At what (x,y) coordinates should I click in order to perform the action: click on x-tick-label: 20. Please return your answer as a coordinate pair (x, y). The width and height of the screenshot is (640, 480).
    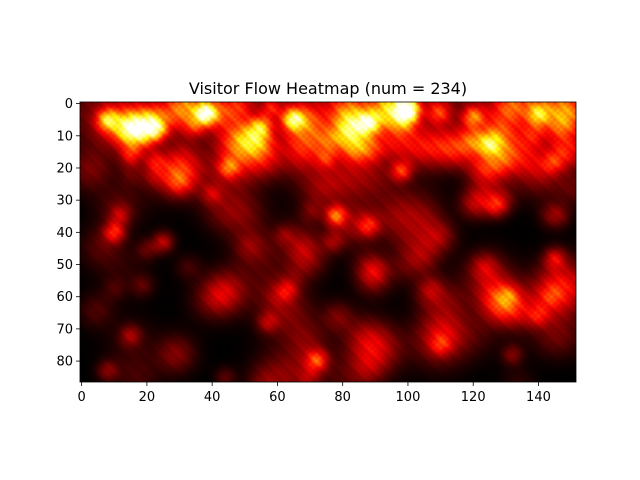
    Looking at the image, I should click on (147, 397).